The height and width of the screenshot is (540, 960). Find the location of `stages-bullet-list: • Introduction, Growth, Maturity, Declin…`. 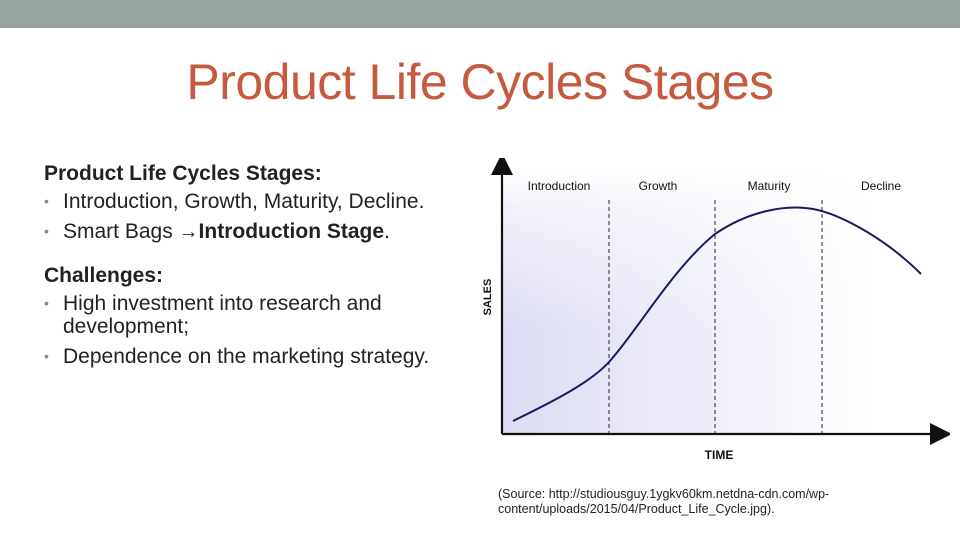

stages-bullet-list: • Introduction, Growth, Maturity, Declin… is located at coordinates (249, 217).